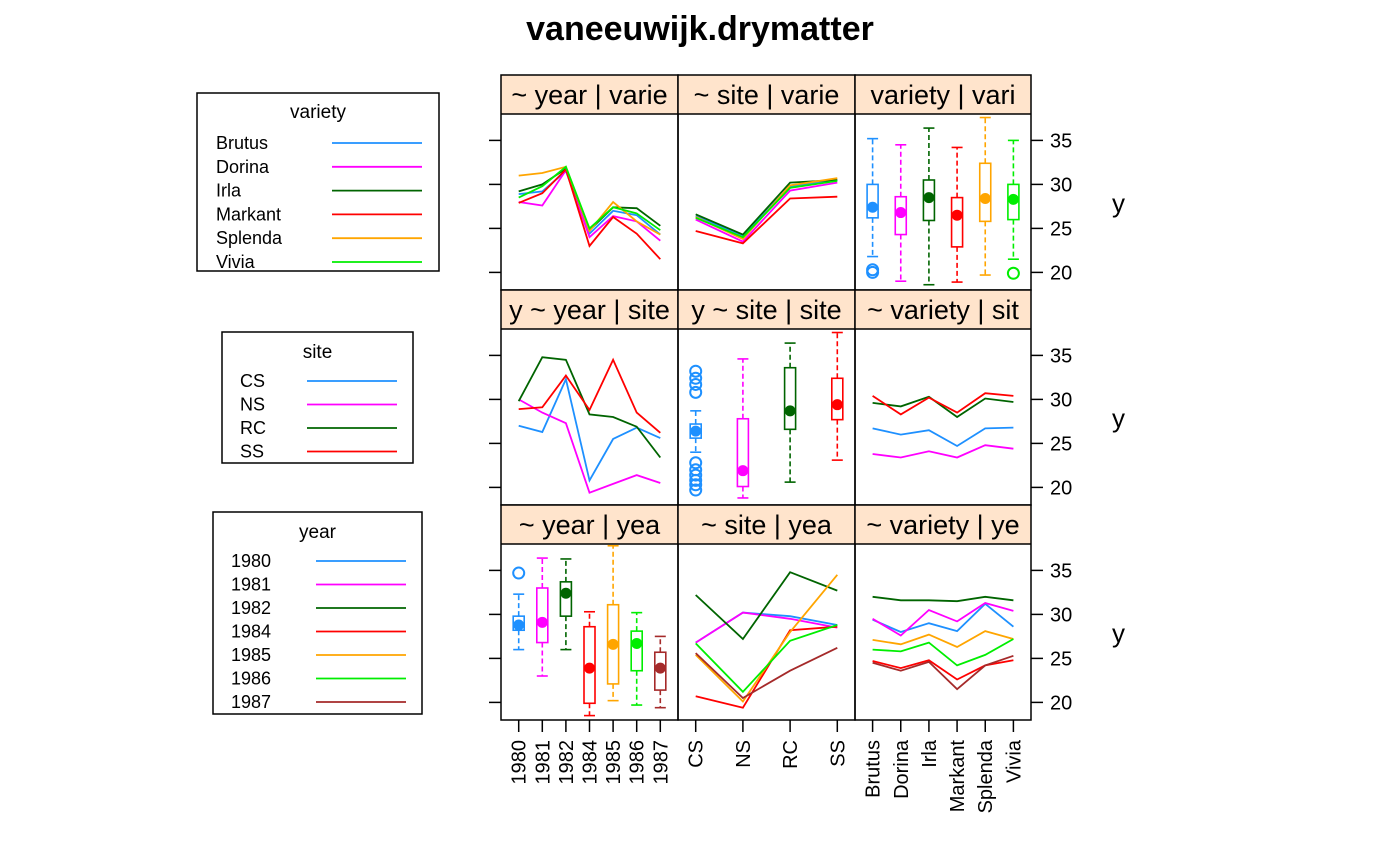 Image resolution: width=1400 pixels, height=866 pixels. What do you see at coordinates (243, 167) in the screenshot?
I see `legend-entry-label: Dorina` at bounding box center [243, 167].